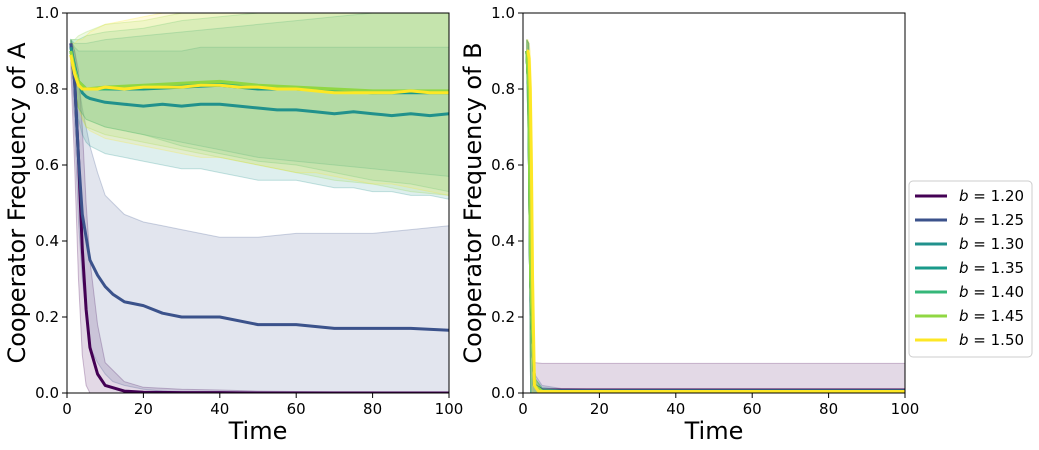 The width and height of the screenshot is (1039, 450). I want to click on legend-value: = 1.25, so click(997, 220).